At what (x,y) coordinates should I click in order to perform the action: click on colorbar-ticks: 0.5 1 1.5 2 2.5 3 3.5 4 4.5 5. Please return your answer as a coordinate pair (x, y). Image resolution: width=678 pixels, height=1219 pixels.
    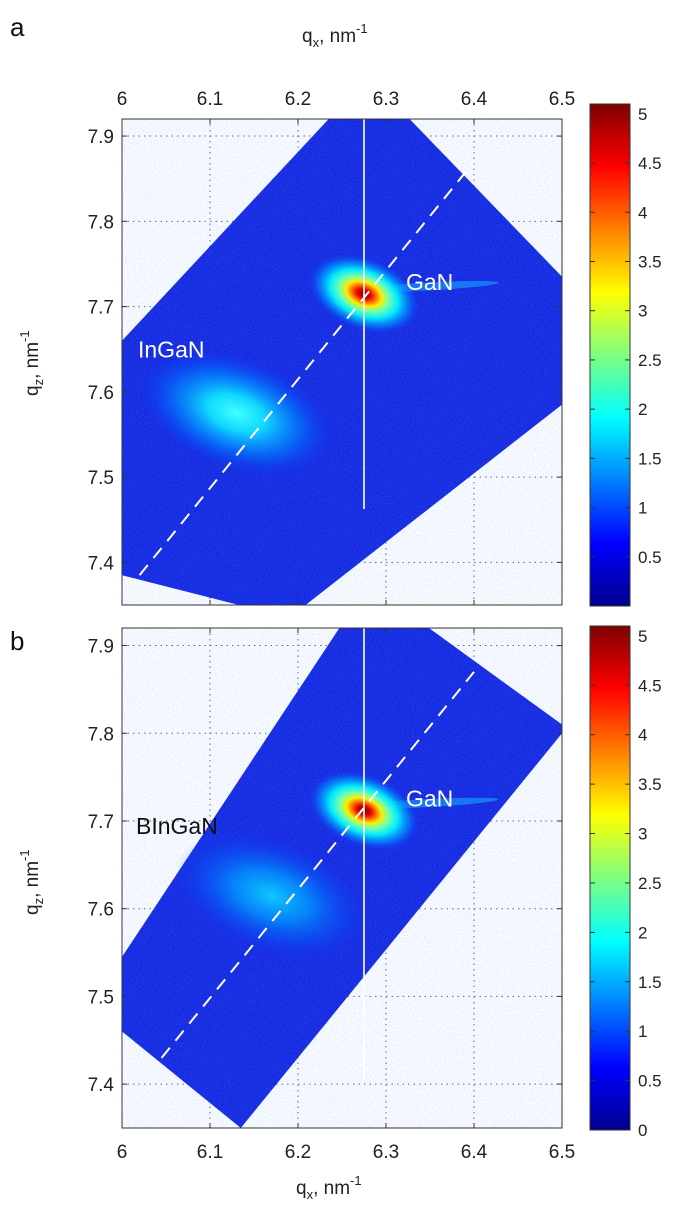
    Looking at the image, I should click on (626, 336).